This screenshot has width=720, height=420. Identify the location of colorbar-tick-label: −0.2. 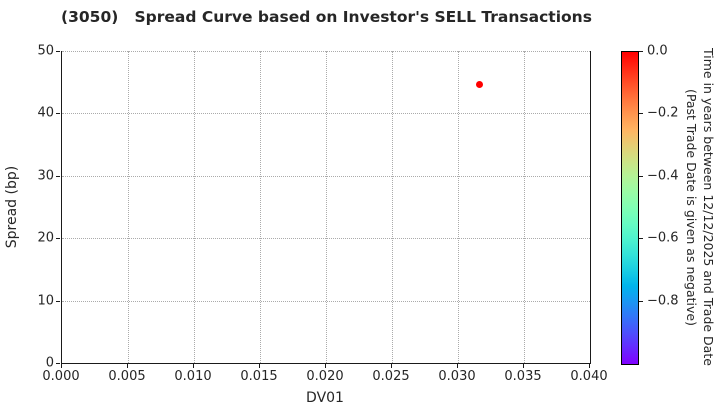
(663, 113).